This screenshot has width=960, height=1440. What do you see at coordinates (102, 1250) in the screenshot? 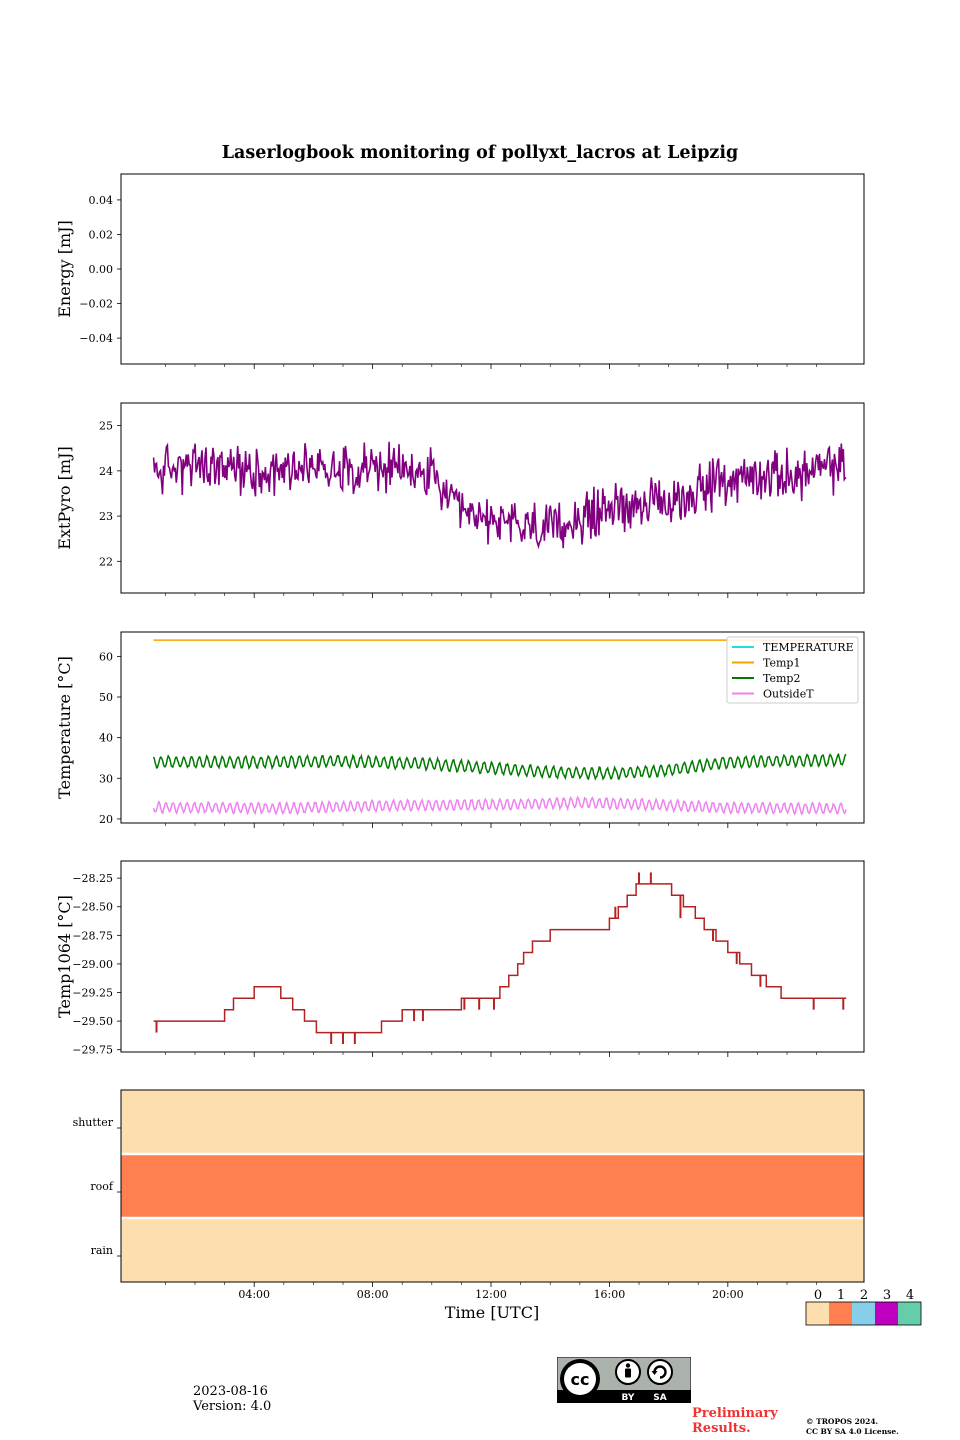
I see `status-row-label-rain: rain` at bounding box center [102, 1250].